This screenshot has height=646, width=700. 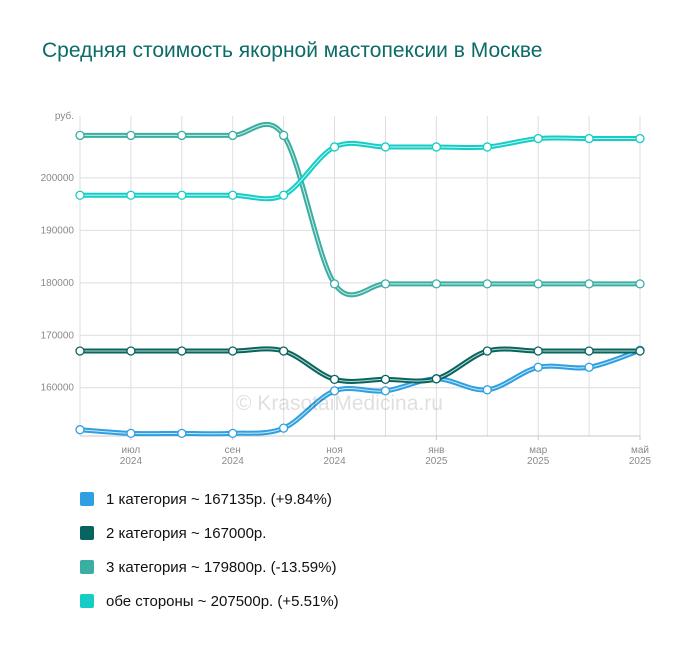 I want to click on x-tick-label-month: июл, so click(x=131, y=450).